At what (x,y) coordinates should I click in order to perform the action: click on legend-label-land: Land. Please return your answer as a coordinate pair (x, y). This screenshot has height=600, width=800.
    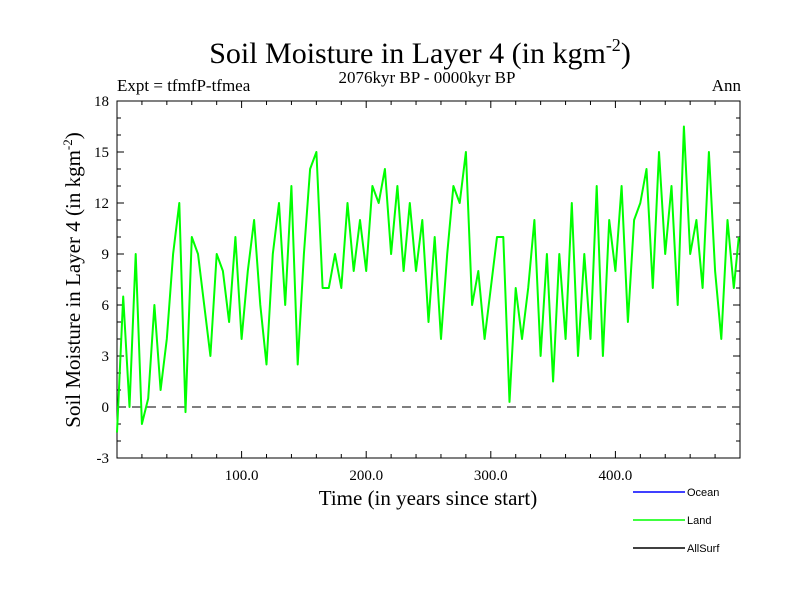
    Looking at the image, I should click on (699, 521).